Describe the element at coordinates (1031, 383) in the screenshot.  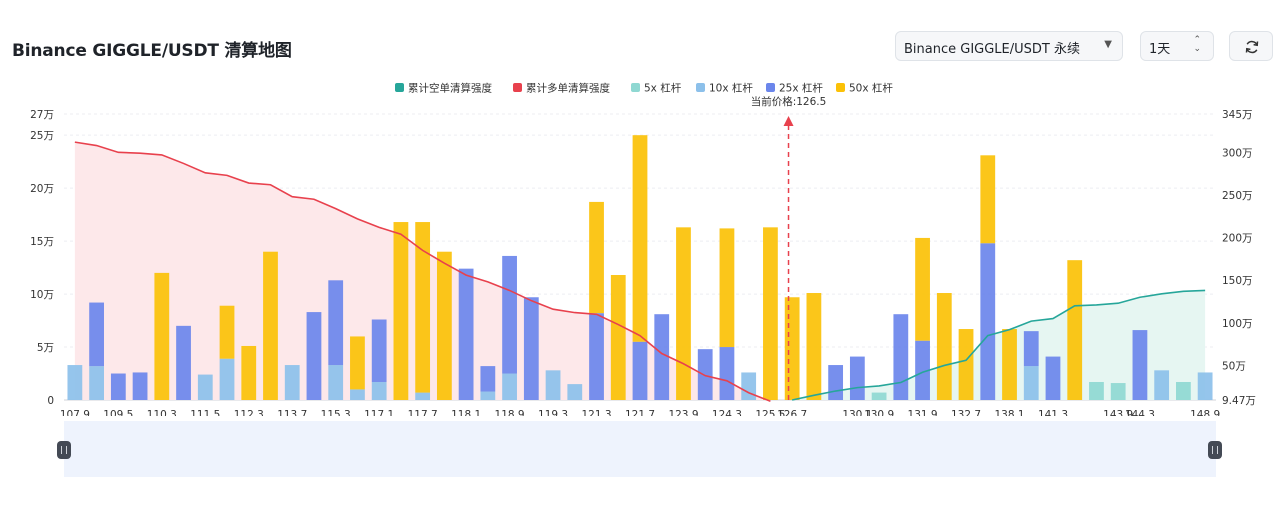
I see `bar-lev10-139.7` at that location.